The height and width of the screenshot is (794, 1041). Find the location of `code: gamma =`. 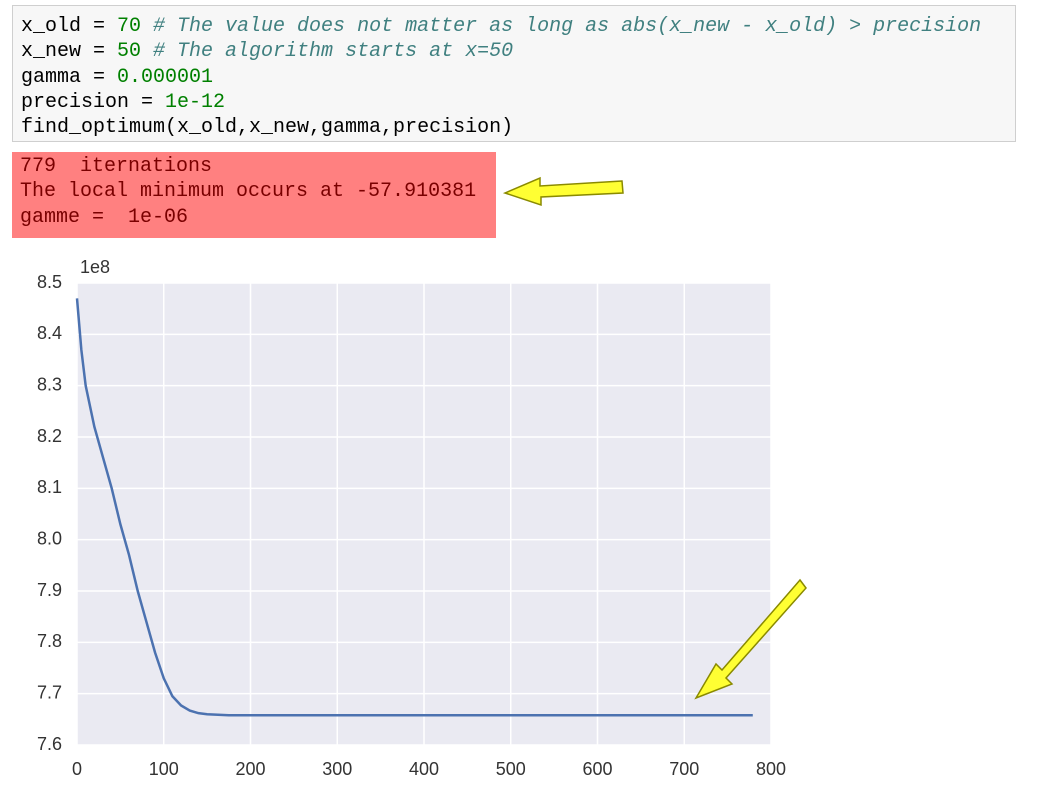

code: gamma = is located at coordinates (69, 77).